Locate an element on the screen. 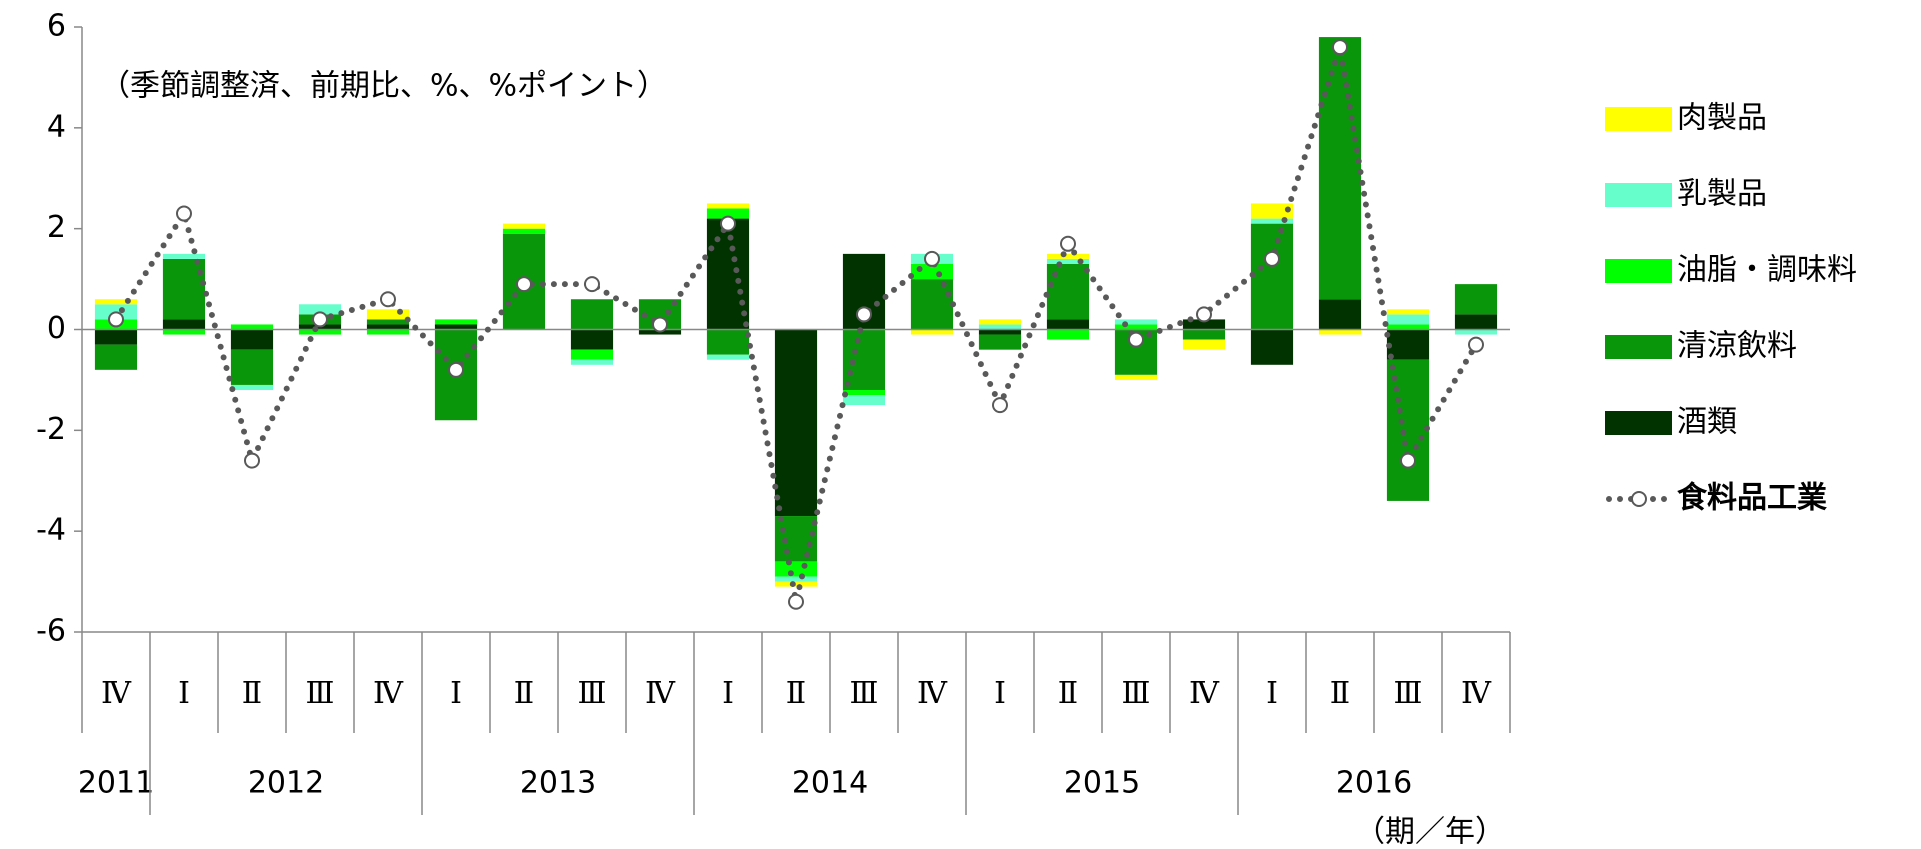 Image resolution: width=1921 pixels, height=849 pixels. annotation: （季節調整済、前期比、%、%ポイント） is located at coordinates (383, 86).